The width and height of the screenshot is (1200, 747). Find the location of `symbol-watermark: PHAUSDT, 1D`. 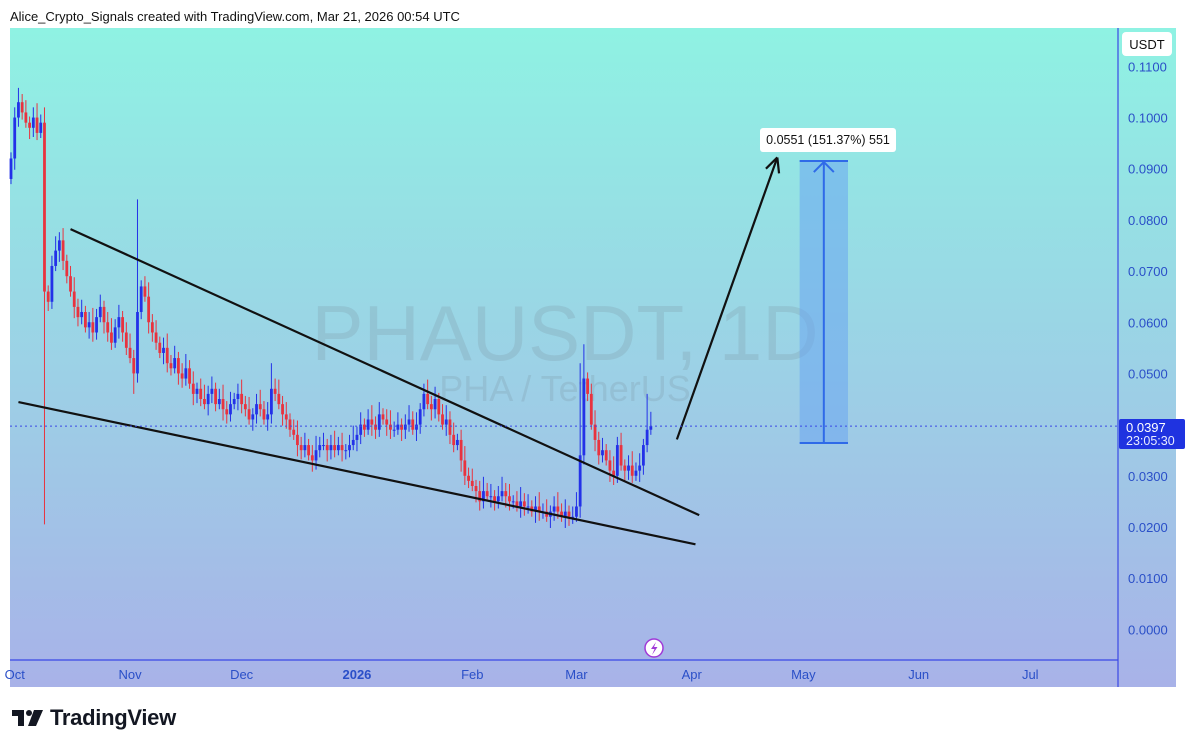

symbol-watermark: PHAUSDT, 1D is located at coordinates (564, 333).